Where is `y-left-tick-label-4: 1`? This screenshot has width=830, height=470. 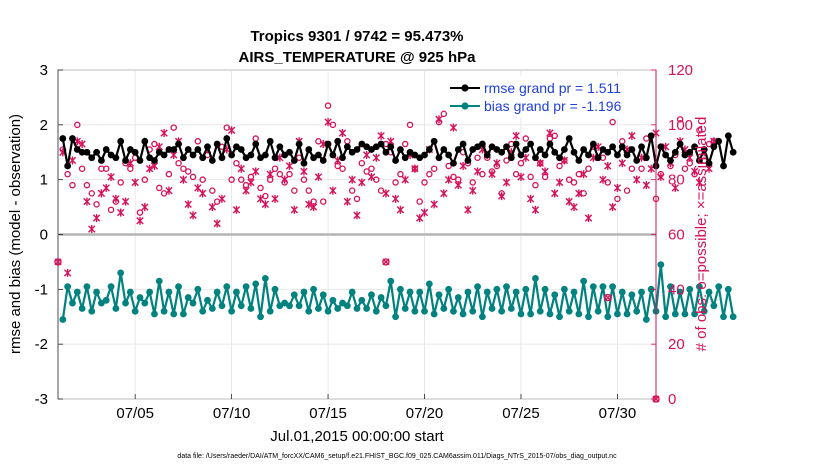
y-left-tick-label-4: 1 is located at coordinates (44, 180).